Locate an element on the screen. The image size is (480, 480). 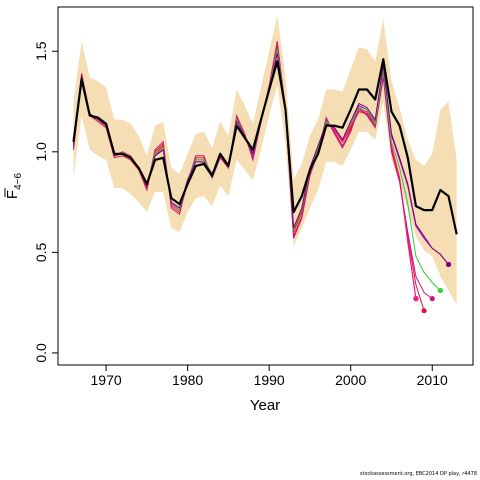
y-axis: 0.0 0.5 1.0 1.5 is located at coordinates (45, 202).